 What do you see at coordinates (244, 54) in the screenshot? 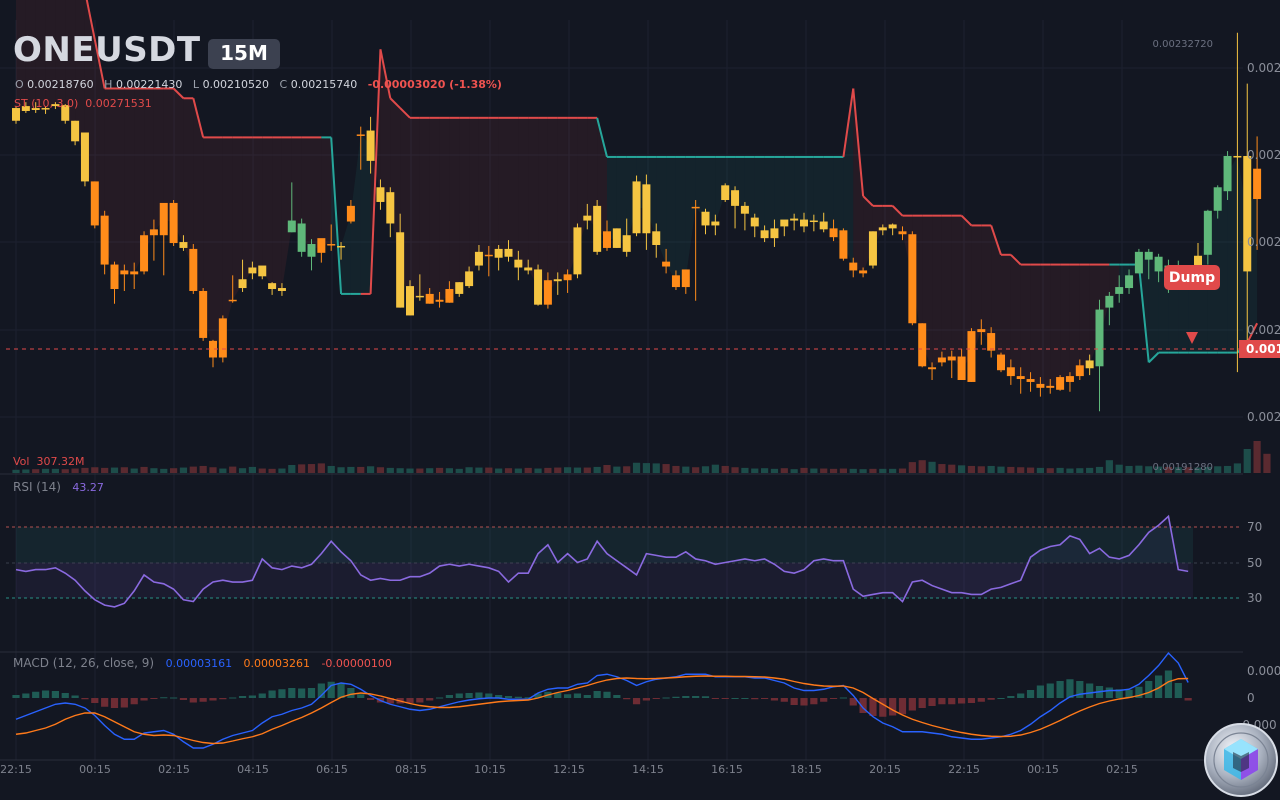
I see `timeframe-badge: 15M` at bounding box center [244, 54].